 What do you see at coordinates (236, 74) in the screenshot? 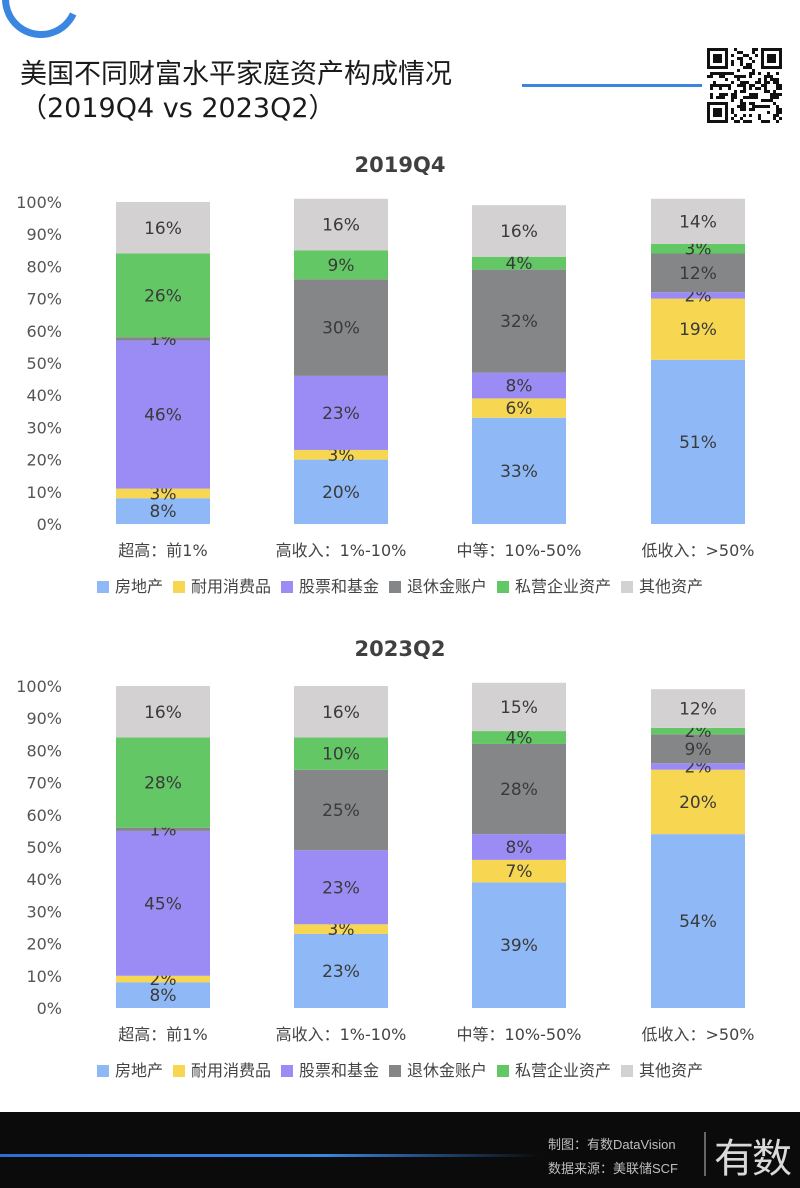
I see `title-line-1: 美国不同财富水平家庭资产构成情况` at bounding box center [236, 74].